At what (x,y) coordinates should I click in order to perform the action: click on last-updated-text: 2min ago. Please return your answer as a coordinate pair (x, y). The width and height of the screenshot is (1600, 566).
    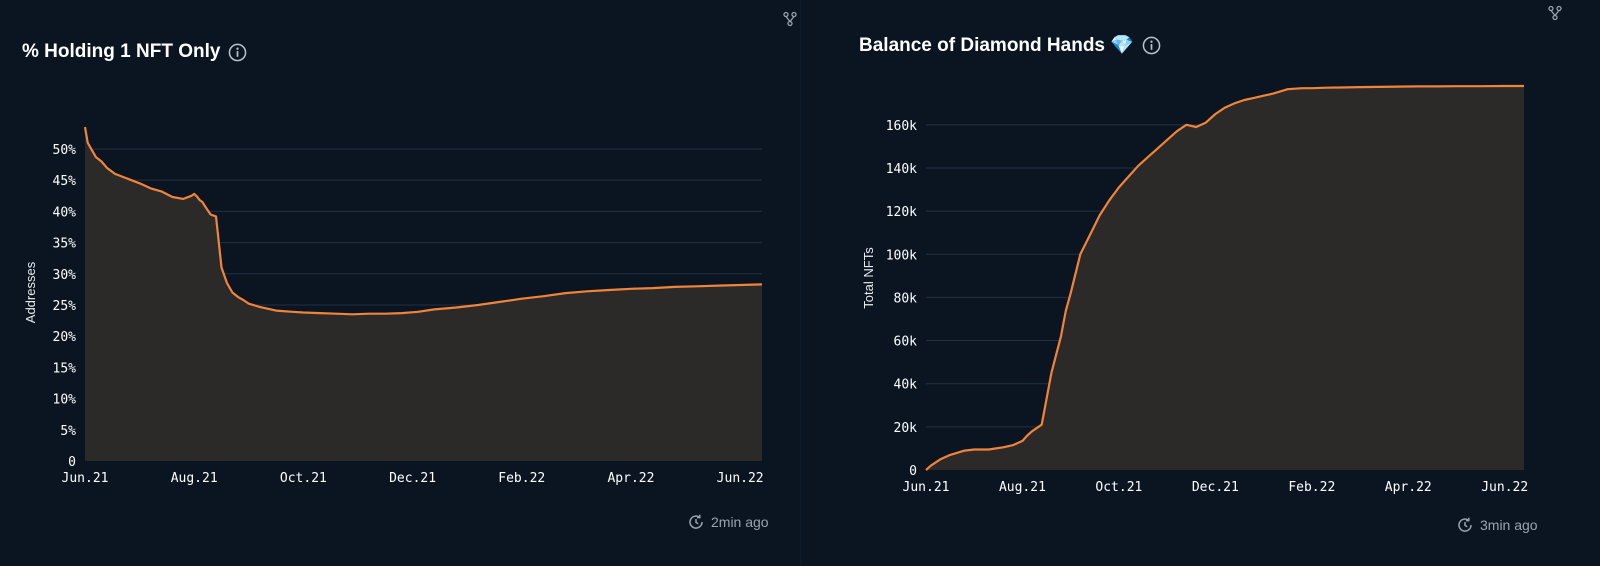
    Looking at the image, I should click on (740, 522).